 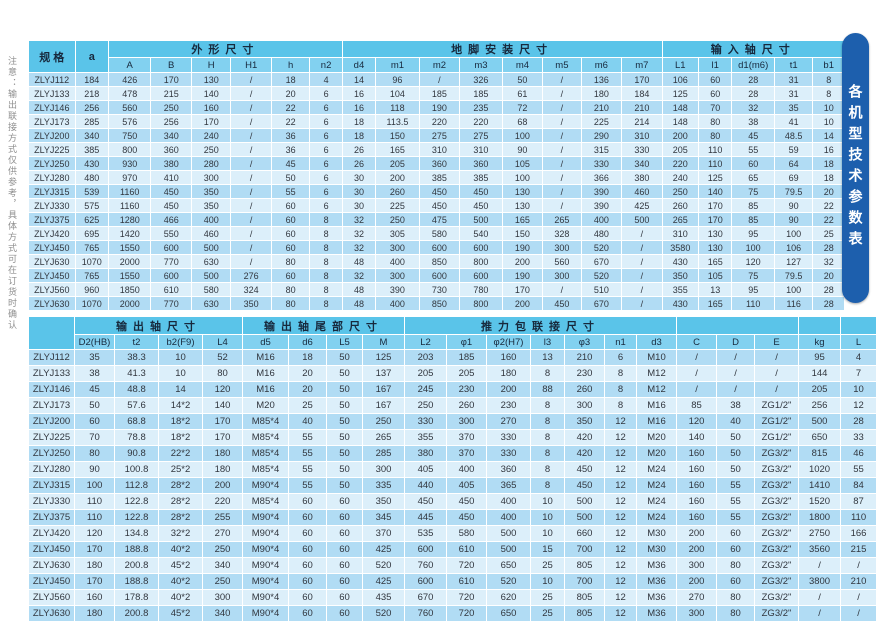 I want to click on value-cell: 576, so click(x=129, y=121).